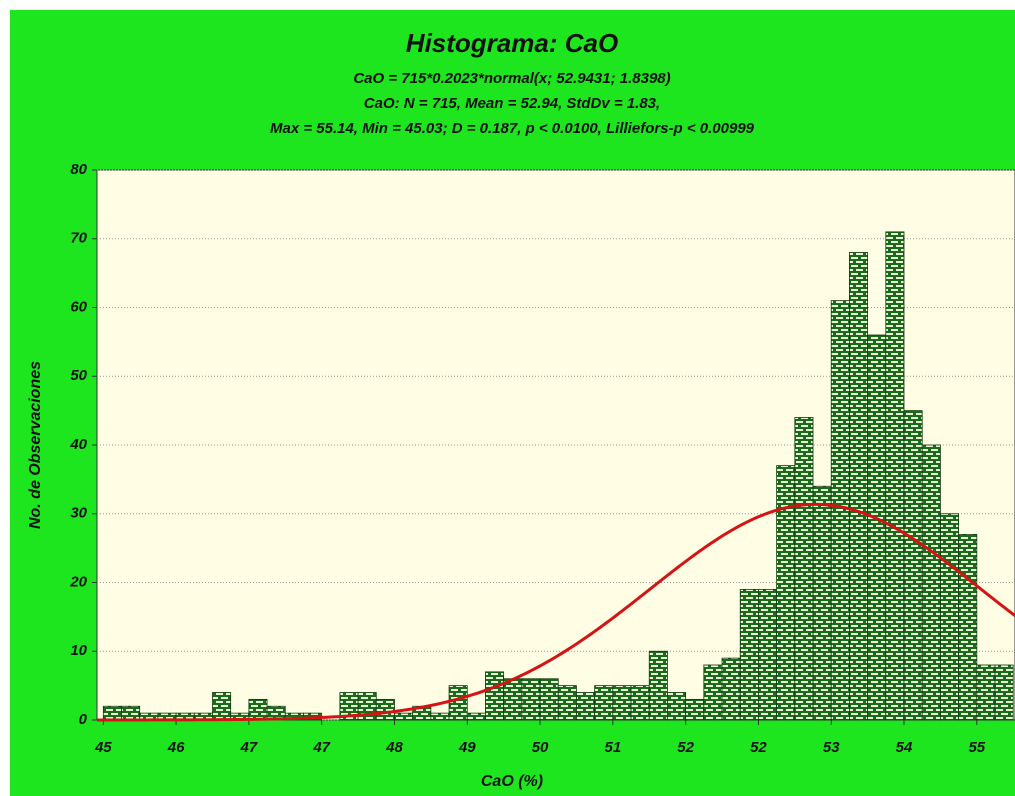 Image resolution: width=1015 pixels, height=796 pixels. What do you see at coordinates (78, 650) in the screenshot?
I see `y-tick-label: 10` at bounding box center [78, 650].